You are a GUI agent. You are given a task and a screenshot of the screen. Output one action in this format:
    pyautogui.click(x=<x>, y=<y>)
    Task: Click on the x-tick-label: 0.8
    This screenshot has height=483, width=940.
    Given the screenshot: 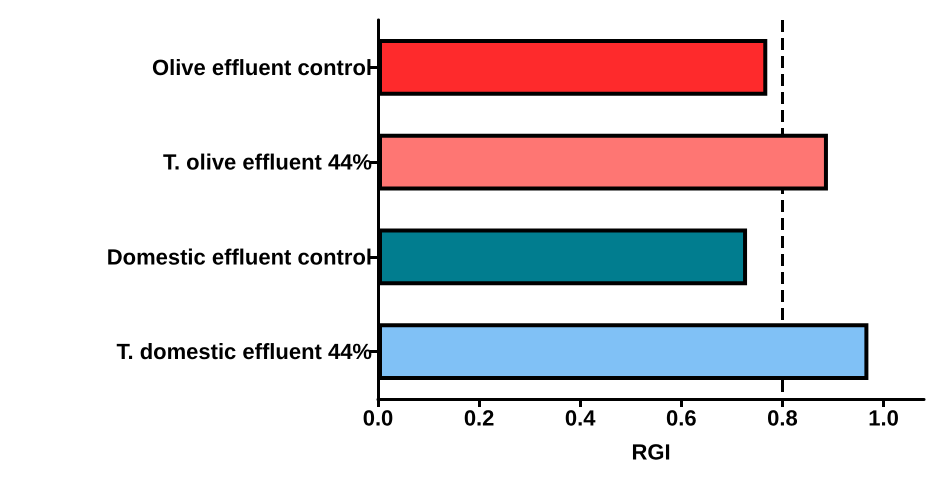 What is the action you would take?
    pyautogui.click(x=782, y=418)
    